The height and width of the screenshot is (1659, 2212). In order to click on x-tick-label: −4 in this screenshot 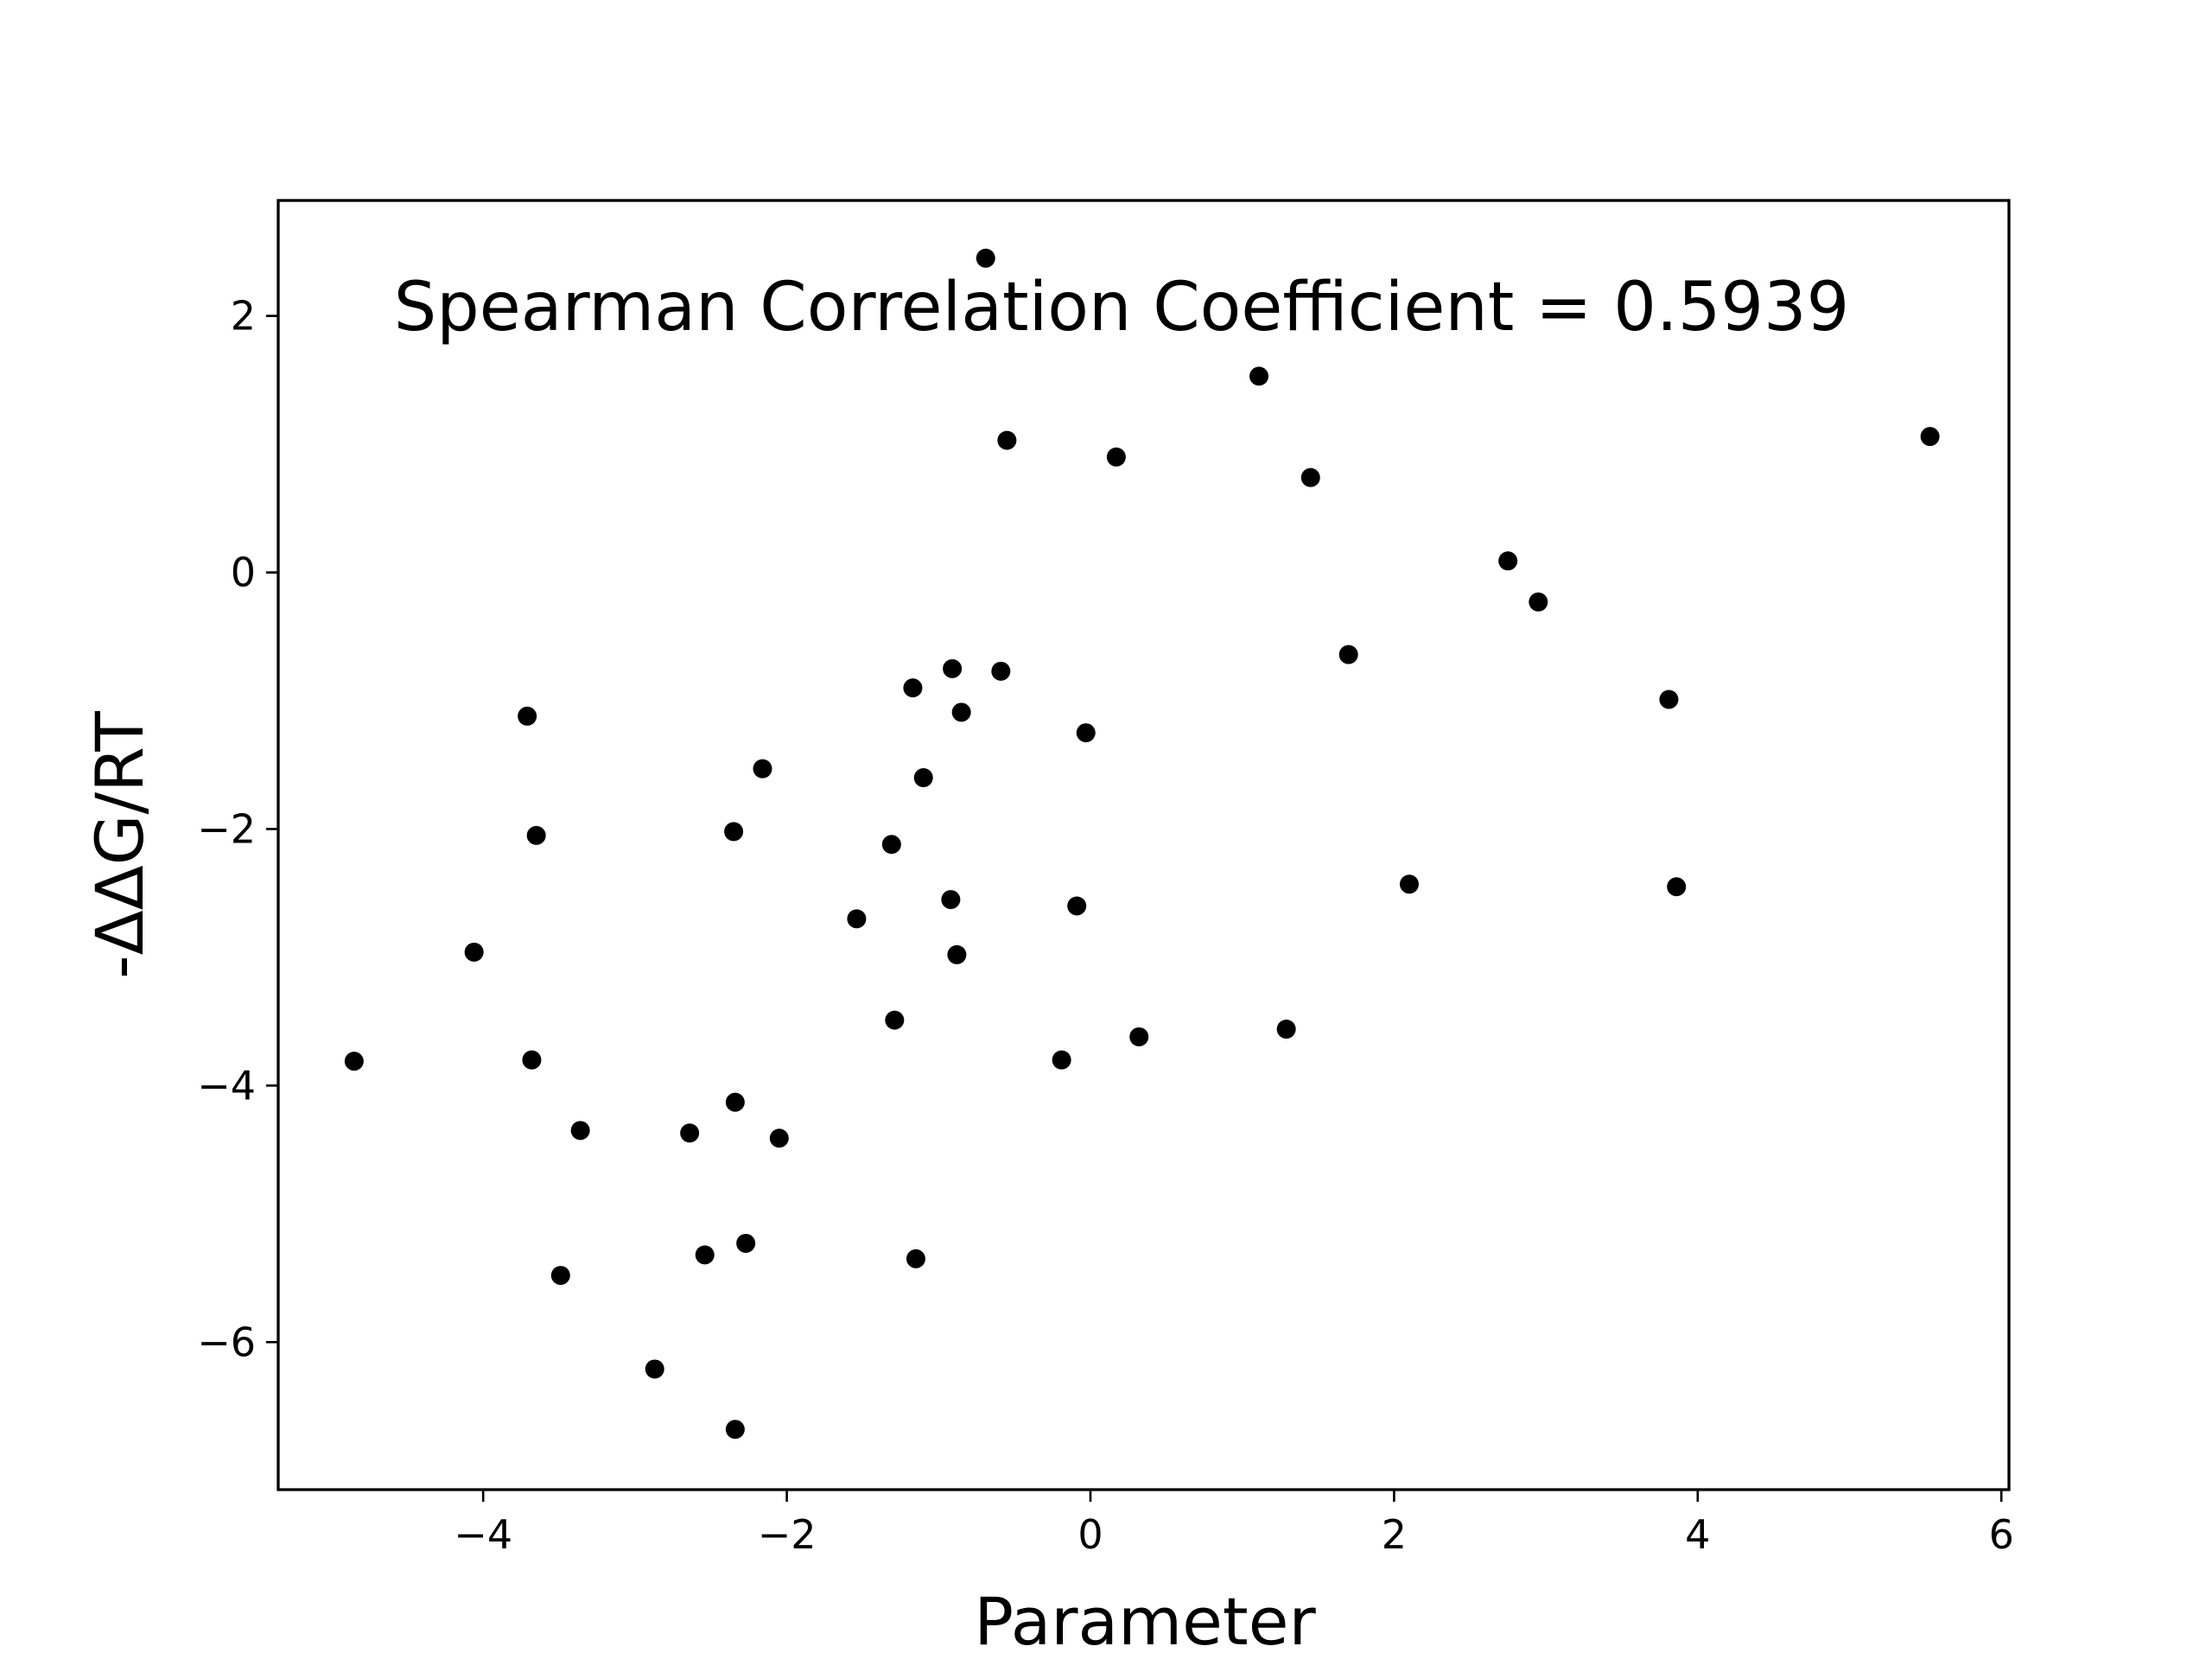, I will do `click(483, 1534)`.